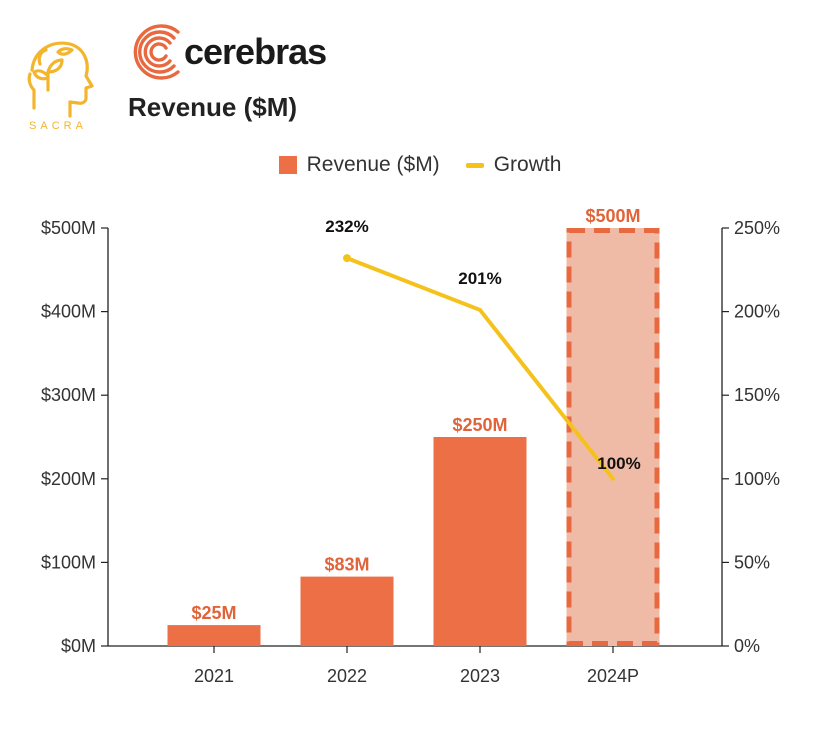 This screenshot has height=748, width=840. I want to click on legend-label-revenue: Revenue ($M), so click(373, 164).